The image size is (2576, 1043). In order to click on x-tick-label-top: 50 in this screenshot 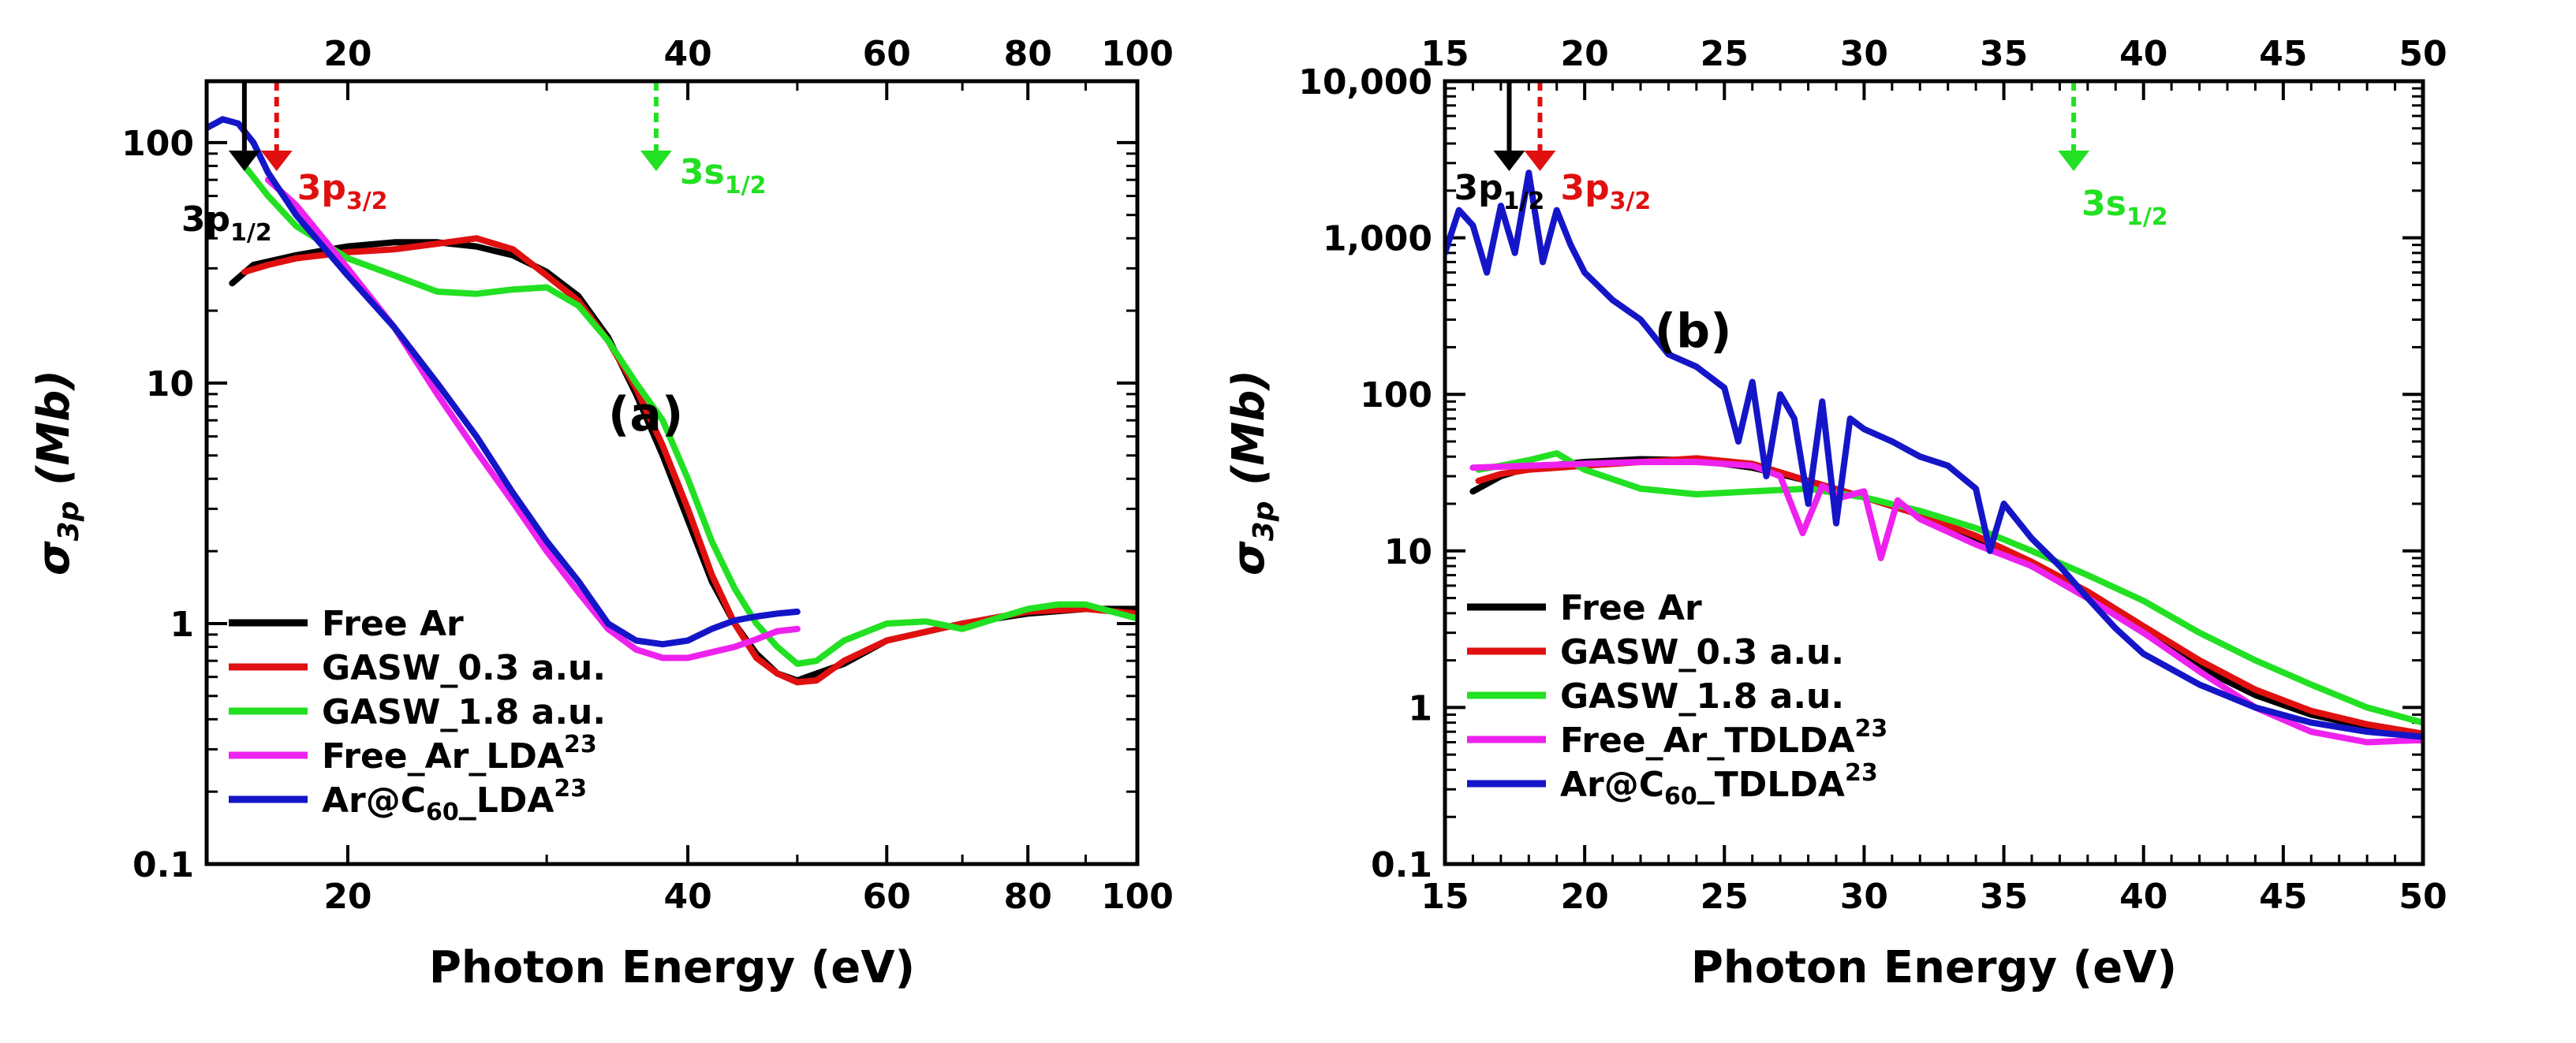, I will do `click(2423, 54)`.